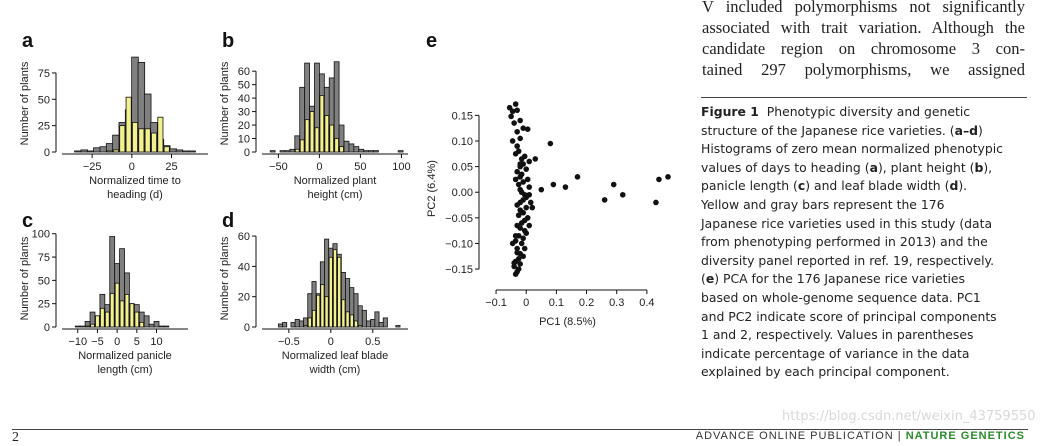  What do you see at coordinates (966, 130) in the screenshot?
I see `caption-panel-ref: a–d` at bounding box center [966, 130].